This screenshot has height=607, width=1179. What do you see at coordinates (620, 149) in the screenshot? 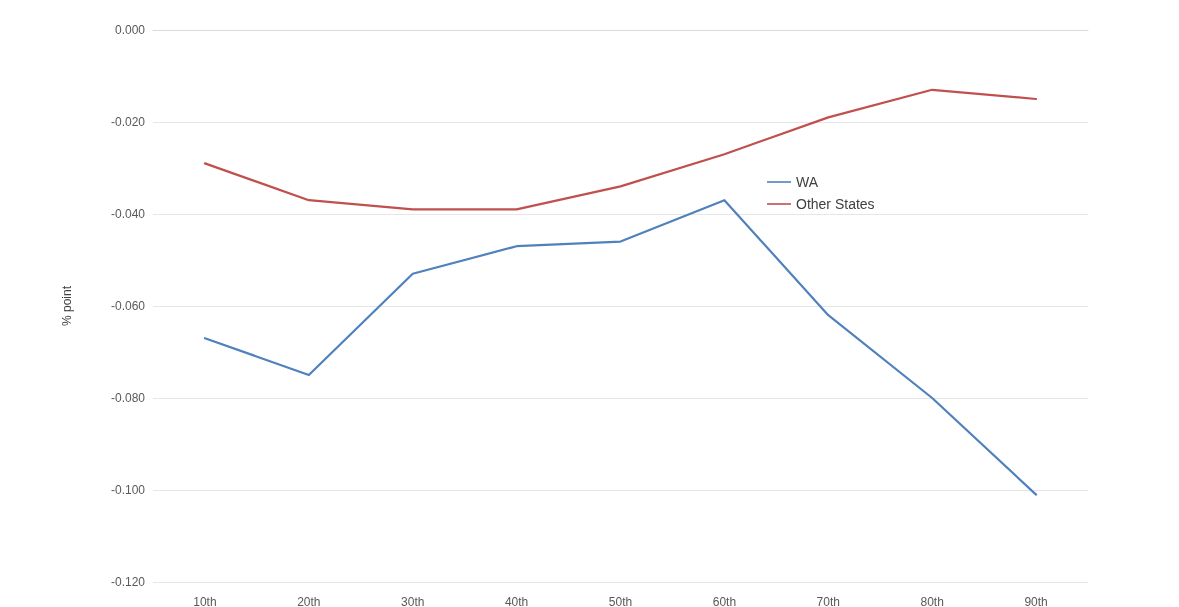
I see `line-series` at bounding box center [620, 149].